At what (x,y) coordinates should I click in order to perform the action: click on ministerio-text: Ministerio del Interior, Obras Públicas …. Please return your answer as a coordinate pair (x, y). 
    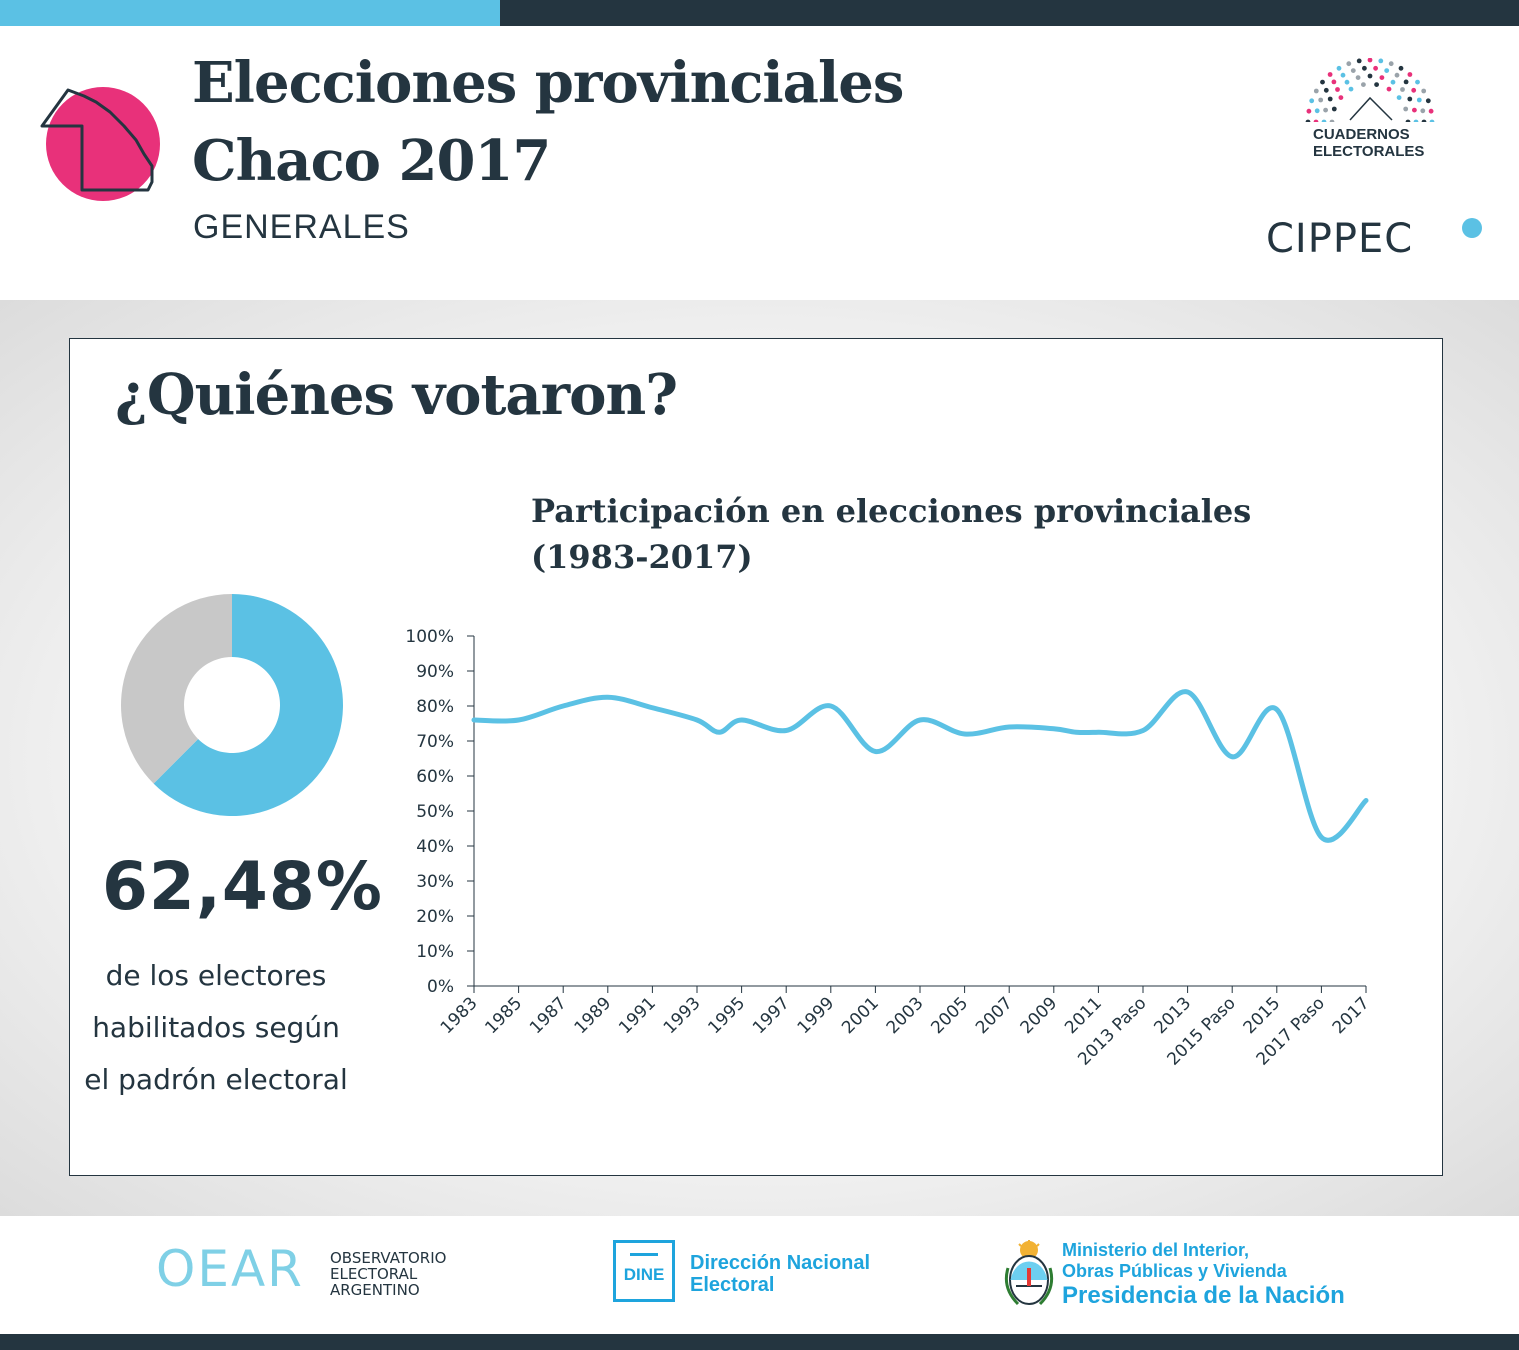
    Looking at the image, I should click on (1174, 1261).